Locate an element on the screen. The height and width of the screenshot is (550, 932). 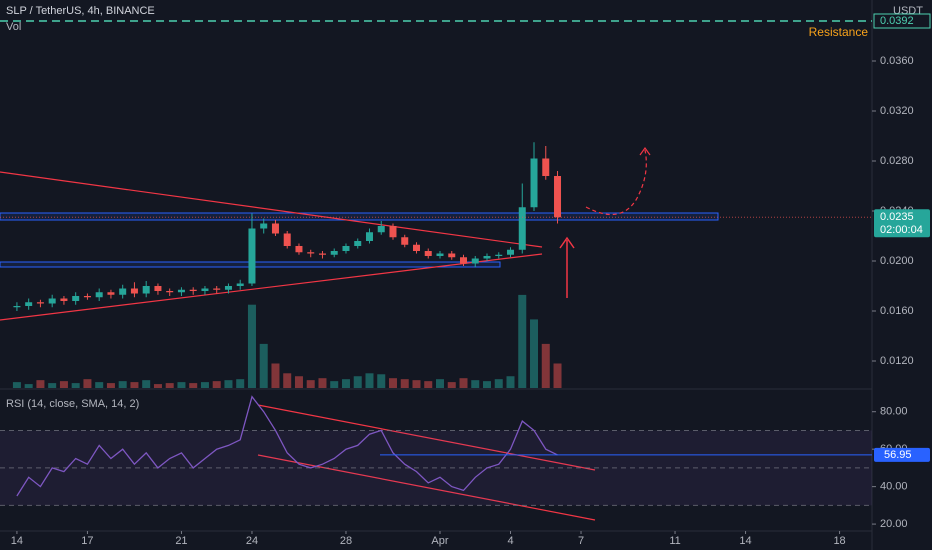
arrow-head is located at coordinates (567, 242).